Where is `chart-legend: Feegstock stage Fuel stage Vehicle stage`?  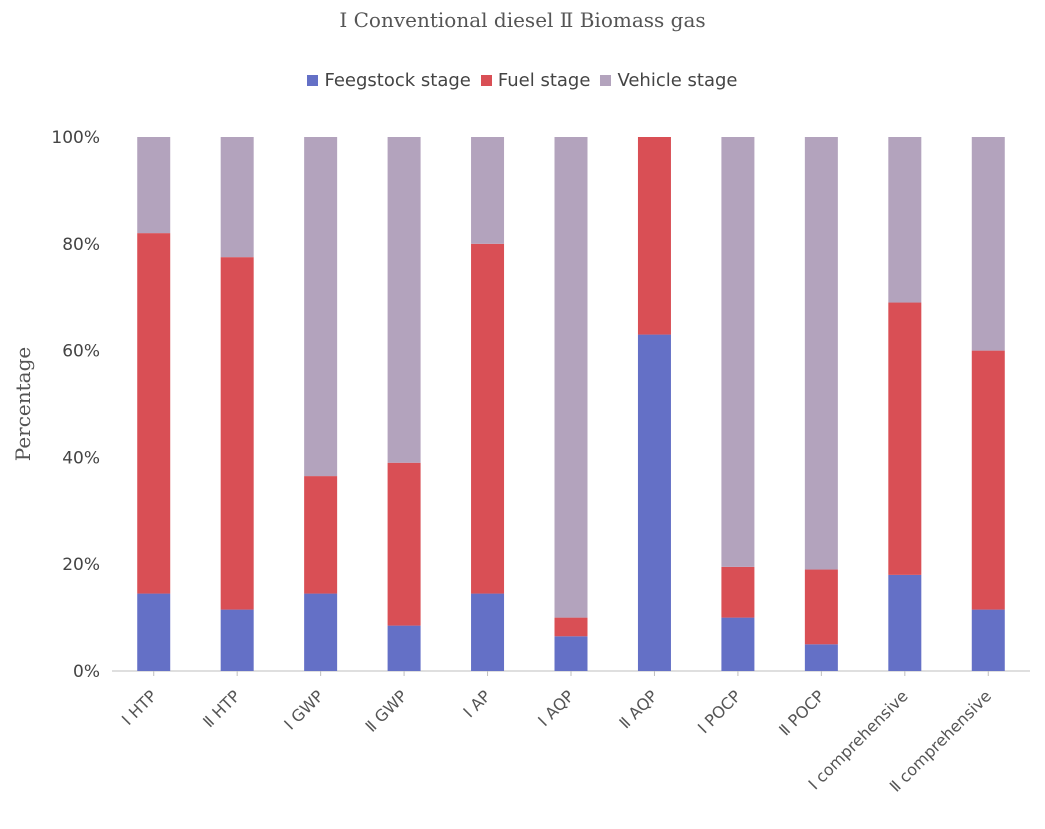 chart-legend: Feegstock stage Fuel stage Vehicle stage is located at coordinates (522, 80).